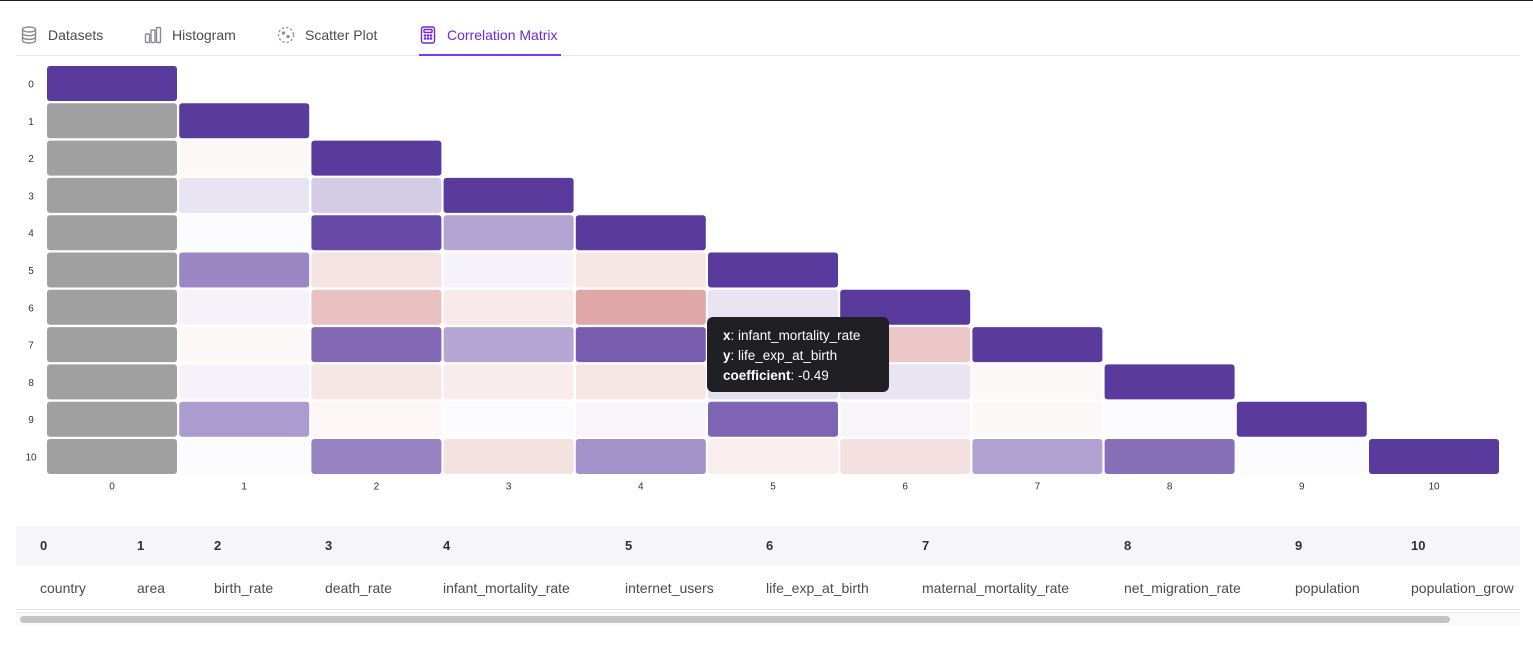 The image size is (1533, 657). I want to click on table-header-cell: 7, so click(926, 545).